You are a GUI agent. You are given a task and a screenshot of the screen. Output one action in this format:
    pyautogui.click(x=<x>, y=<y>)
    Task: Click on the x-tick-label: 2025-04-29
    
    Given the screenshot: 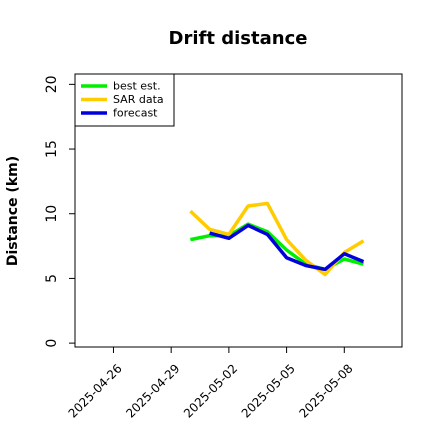 What is the action you would take?
    pyautogui.click(x=152, y=390)
    